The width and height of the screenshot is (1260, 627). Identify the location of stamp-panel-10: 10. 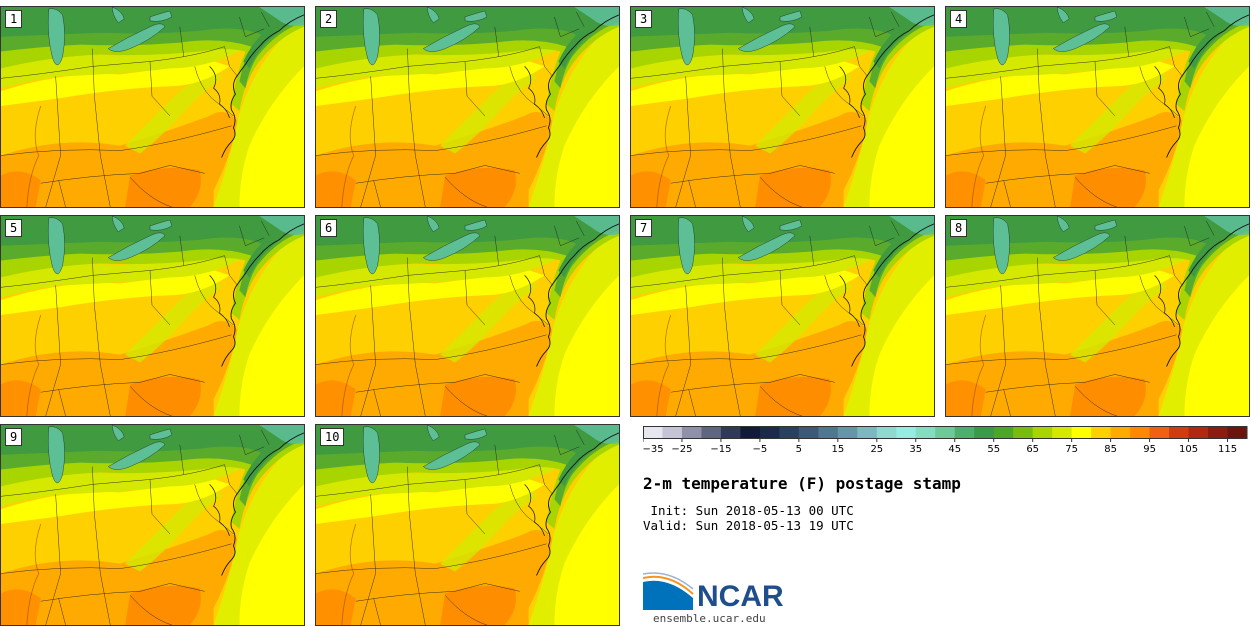
(467, 525).